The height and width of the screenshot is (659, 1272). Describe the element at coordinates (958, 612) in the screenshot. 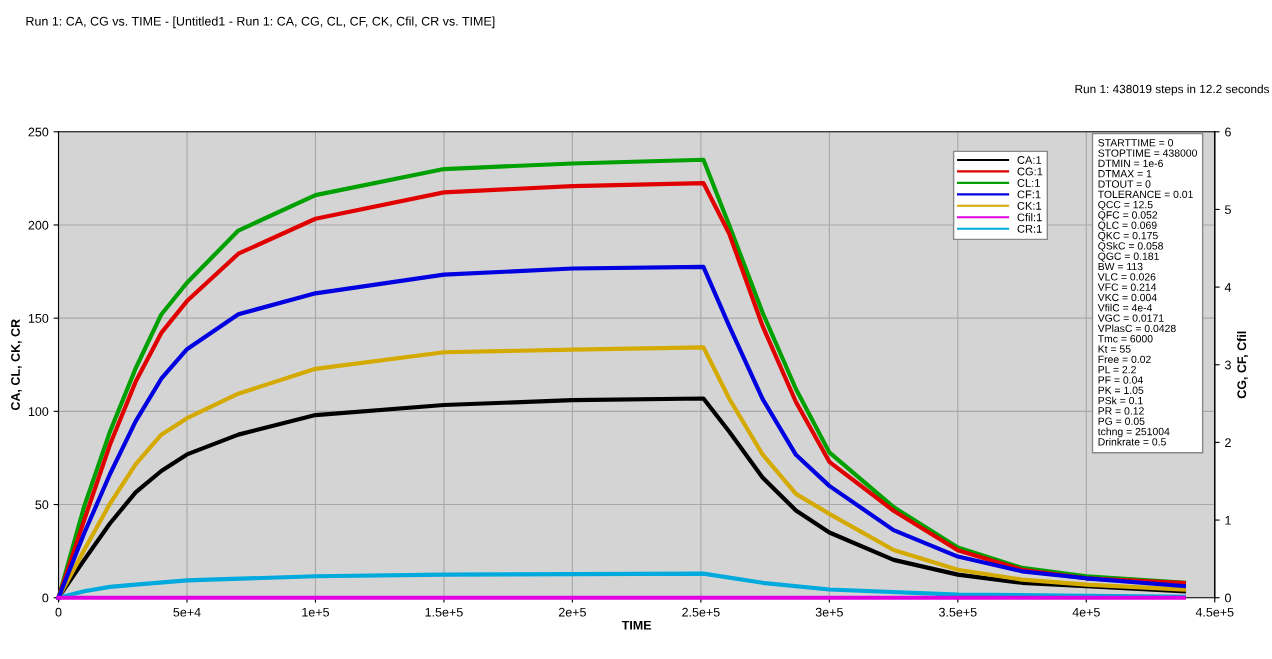

I see `x-tick-label: 3.5e+5` at that location.